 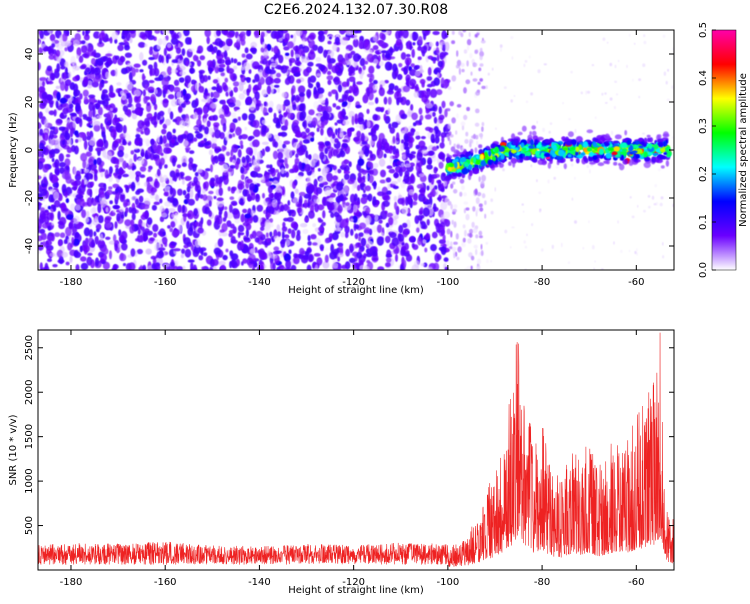 I want to click on y-tick-label: 0, so click(x=29, y=150).